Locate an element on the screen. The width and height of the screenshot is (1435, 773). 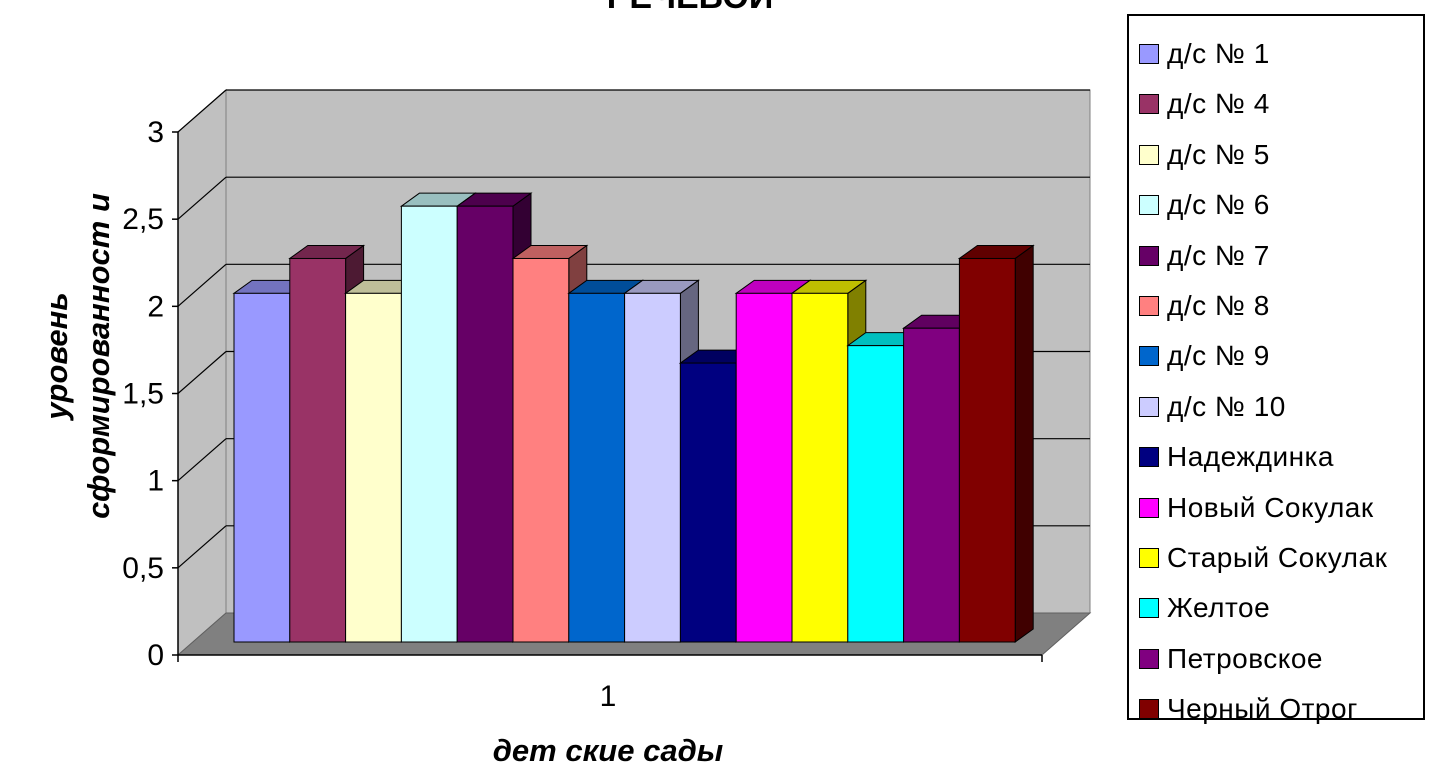
legend-label: д/с № 8 is located at coordinates (1218, 305).